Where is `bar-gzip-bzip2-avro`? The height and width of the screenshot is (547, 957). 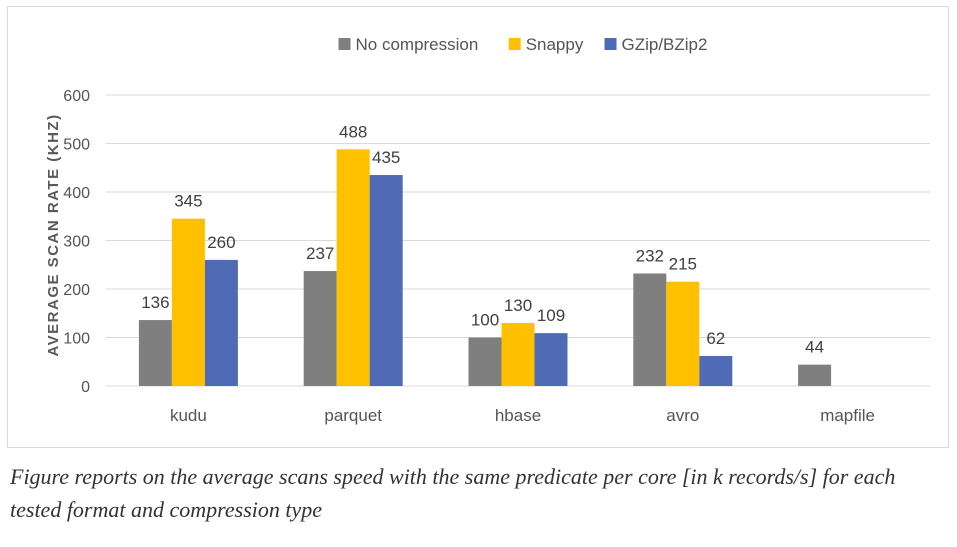
bar-gzip-bzip2-avro is located at coordinates (716, 370).